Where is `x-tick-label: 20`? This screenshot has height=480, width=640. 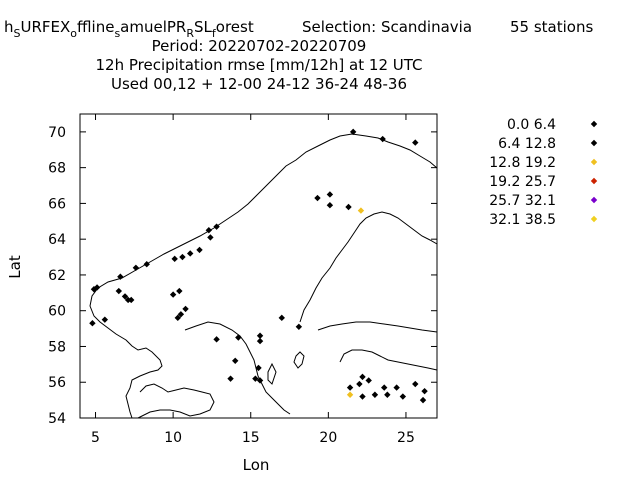
x-tick-label: 20 is located at coordinates (328, 438).